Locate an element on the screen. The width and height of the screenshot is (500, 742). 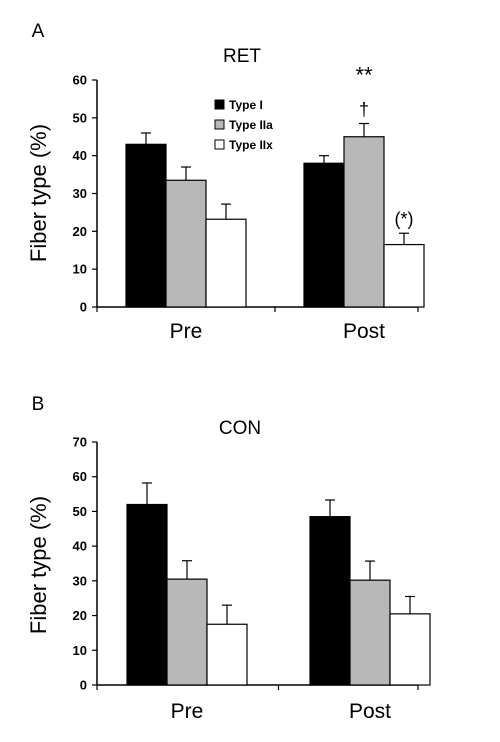
legend-label: Type I is located at coordinates (246, 105).